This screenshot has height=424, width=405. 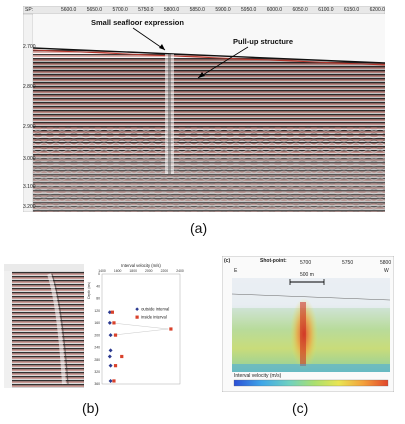 What do you see at coordinates (300, 10) in the screenshot?
I see `tick-sp-6050: 6050.0` at bounding box center [300, 10].